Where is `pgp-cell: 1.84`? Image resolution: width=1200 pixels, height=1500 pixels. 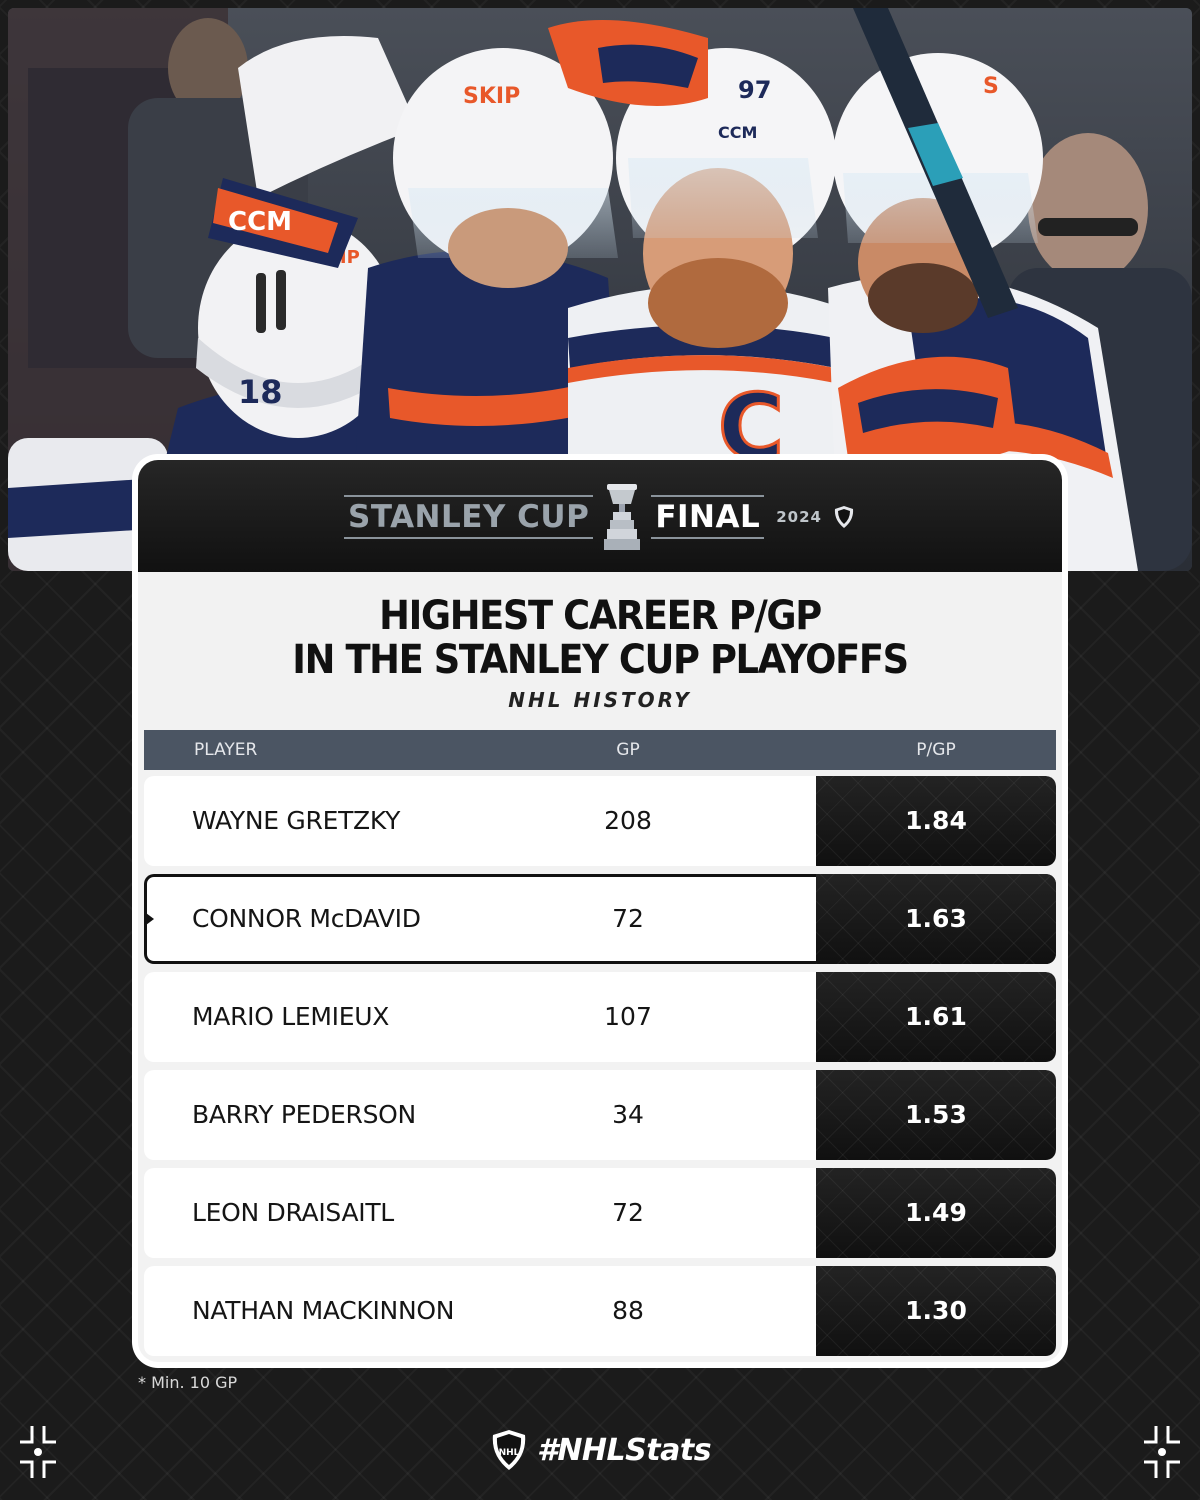 pgp-cell: 1.84 is located at coordinates (936, 821).